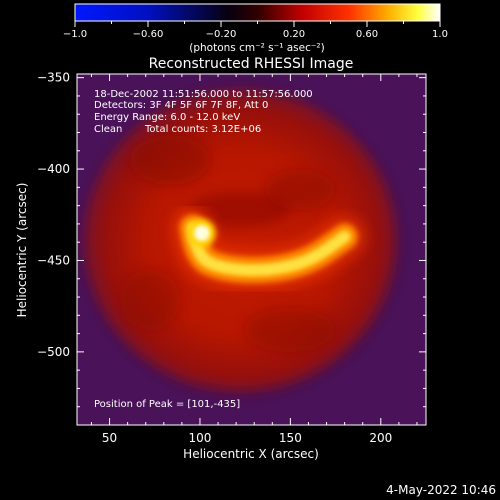  What do you see at coordinates (255, 30) in the screenshot?
I see `colorbar-ticks: −1.0 −0.60 −0.20 0.20 0.60 1.0` at bounding box center [255, 30].